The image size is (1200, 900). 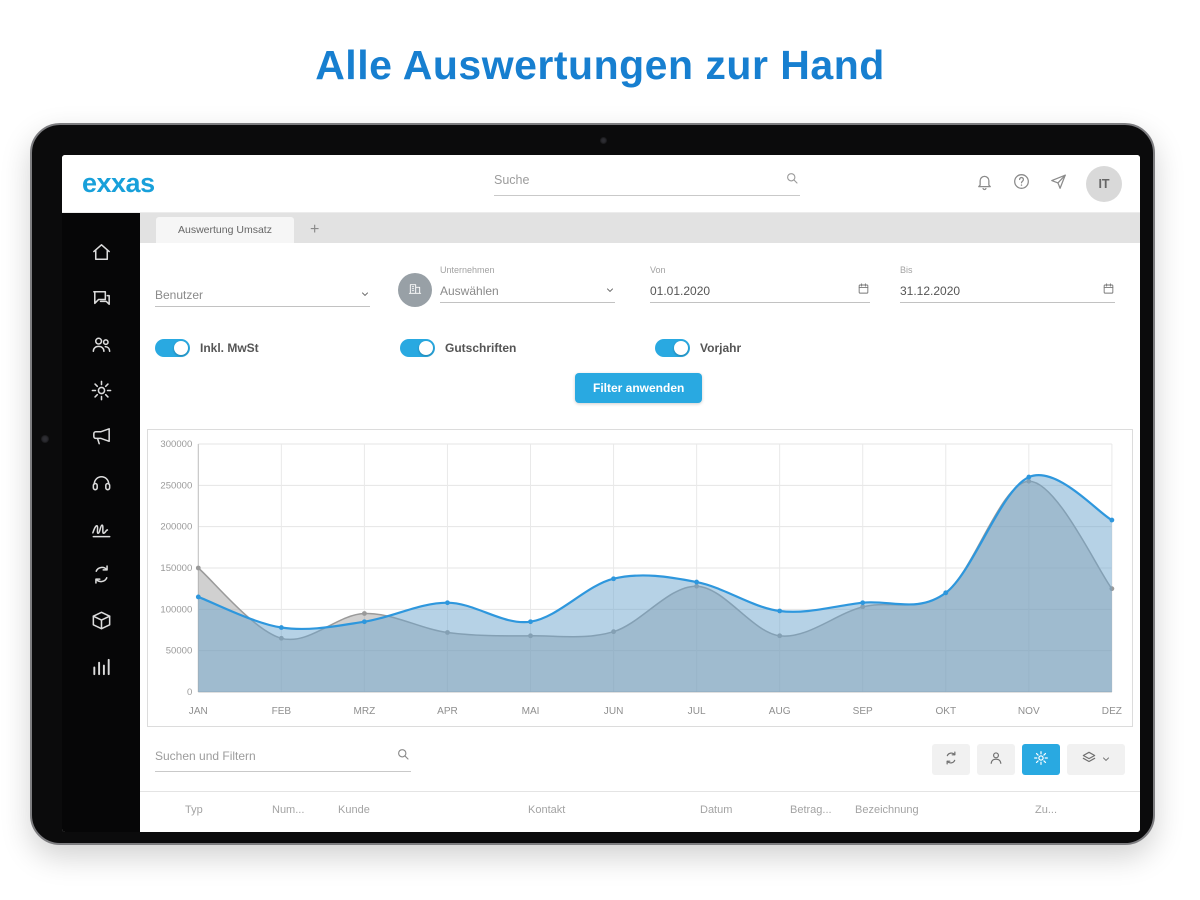 I want to click on date-to-input: 31.12.2020, so click(x=1007, y=291).